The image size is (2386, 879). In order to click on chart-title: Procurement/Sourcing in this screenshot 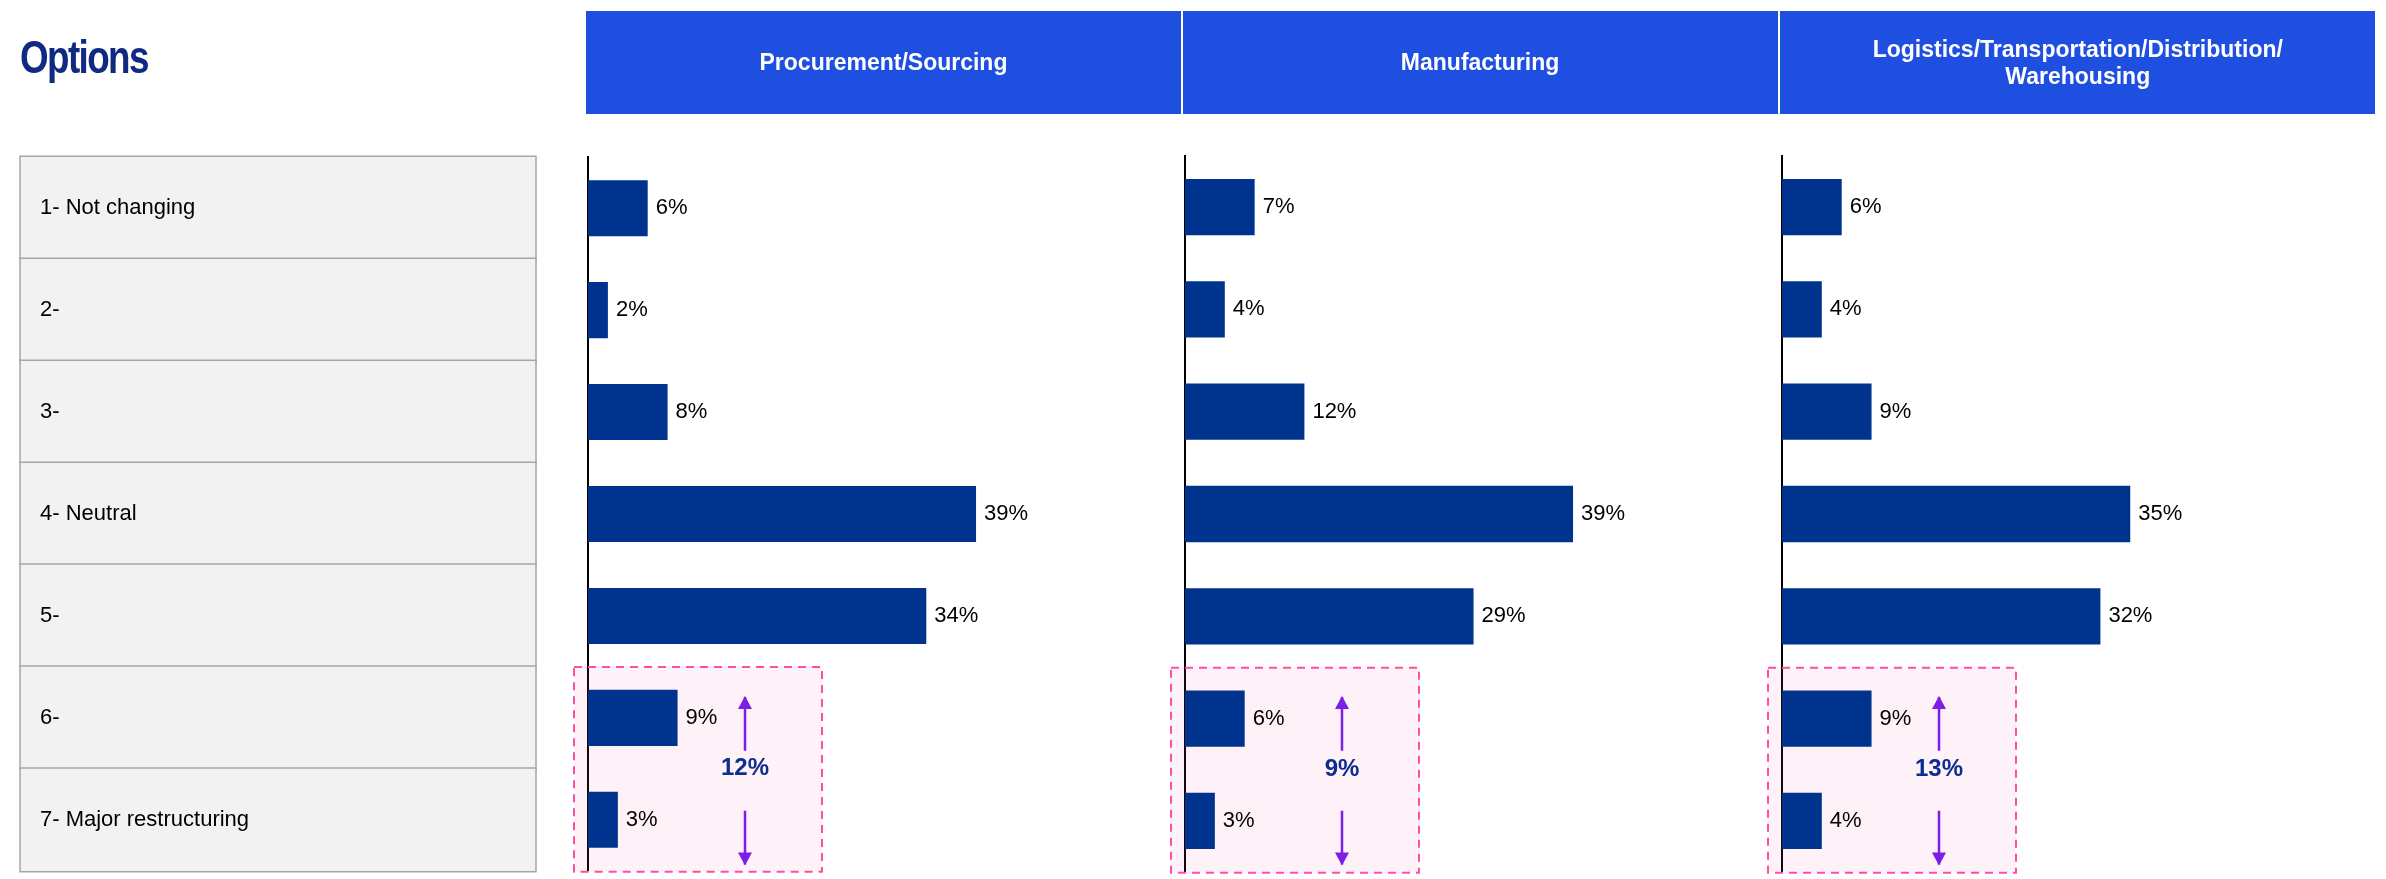, I will do `click(883, 62)`.